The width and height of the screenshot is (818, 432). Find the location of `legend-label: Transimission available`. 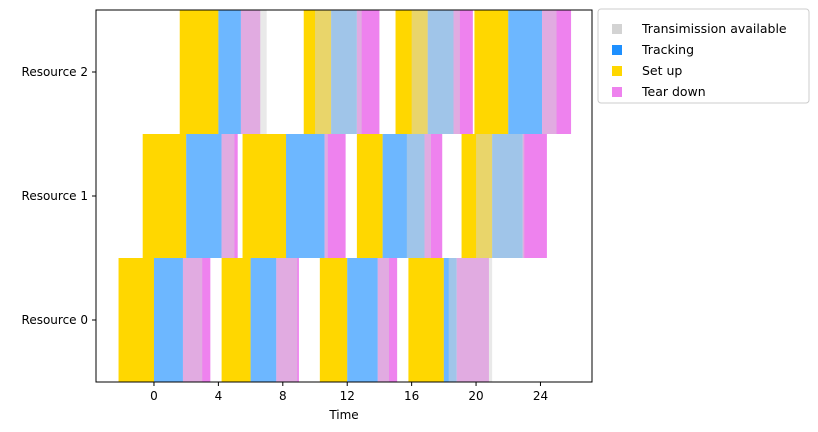

legend-label: Transimission available is located at coordinates (714, 28).